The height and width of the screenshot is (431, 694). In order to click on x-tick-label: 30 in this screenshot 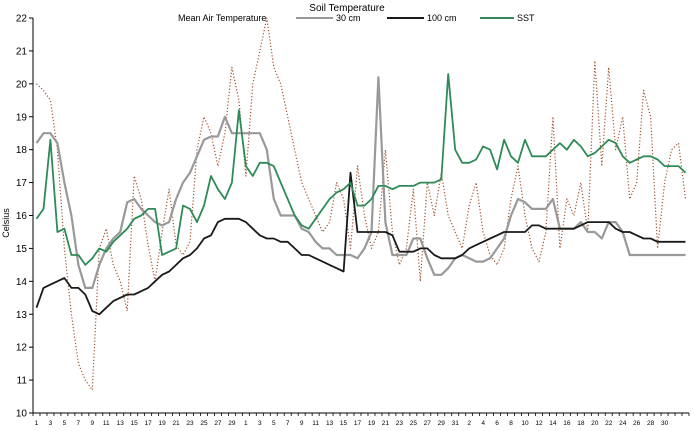, I will do `click(665, 423)`.